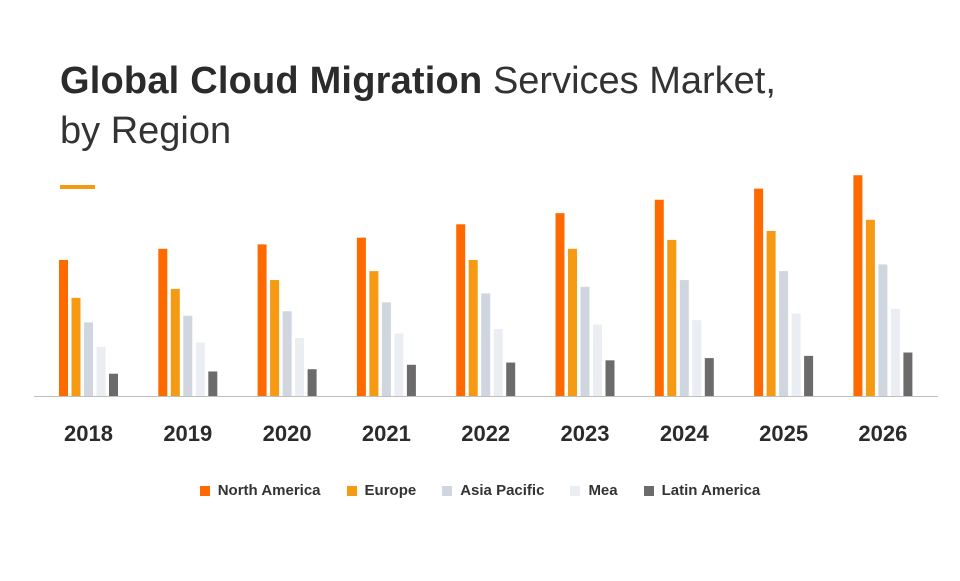 This screenshot has height=581, width=960. Describe the element at coordinates (473, 327) in the screenshot. I see `bar-europe-2022` at that location.